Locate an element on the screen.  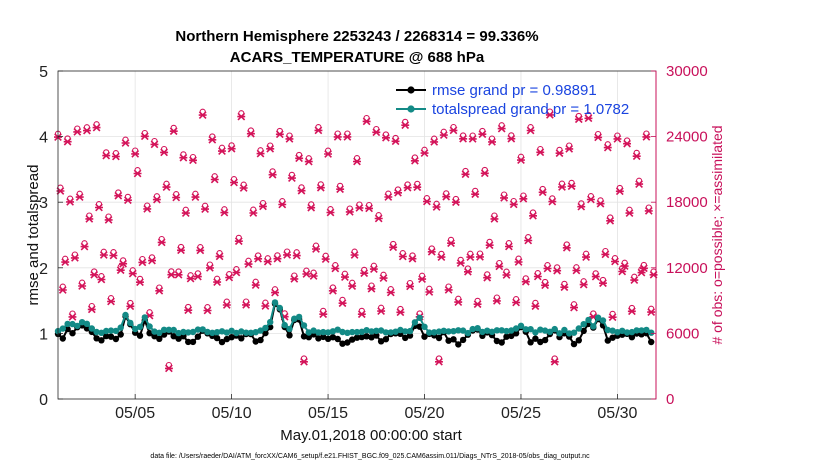
x-axis-label: May.01,2018 00:00:00 start is located at coordinates (371, 435).